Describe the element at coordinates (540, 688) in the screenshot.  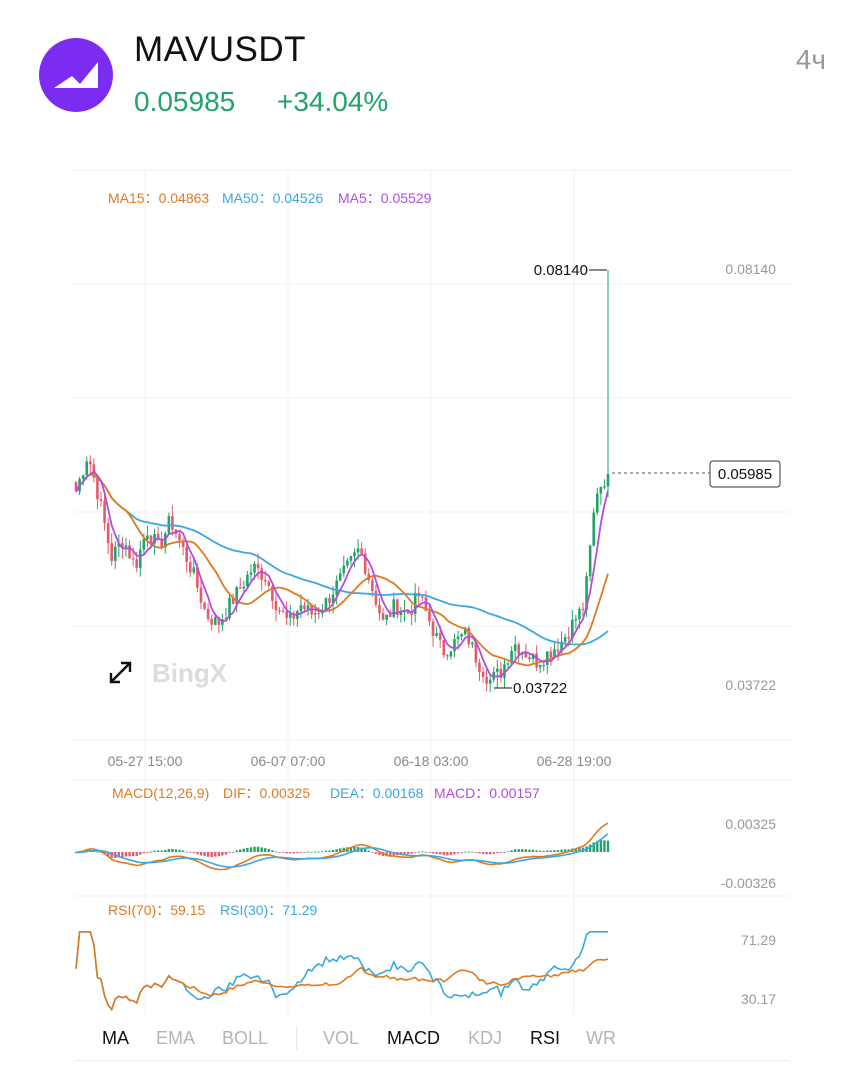
I see `low-marker-label: 0.03722` at that location.